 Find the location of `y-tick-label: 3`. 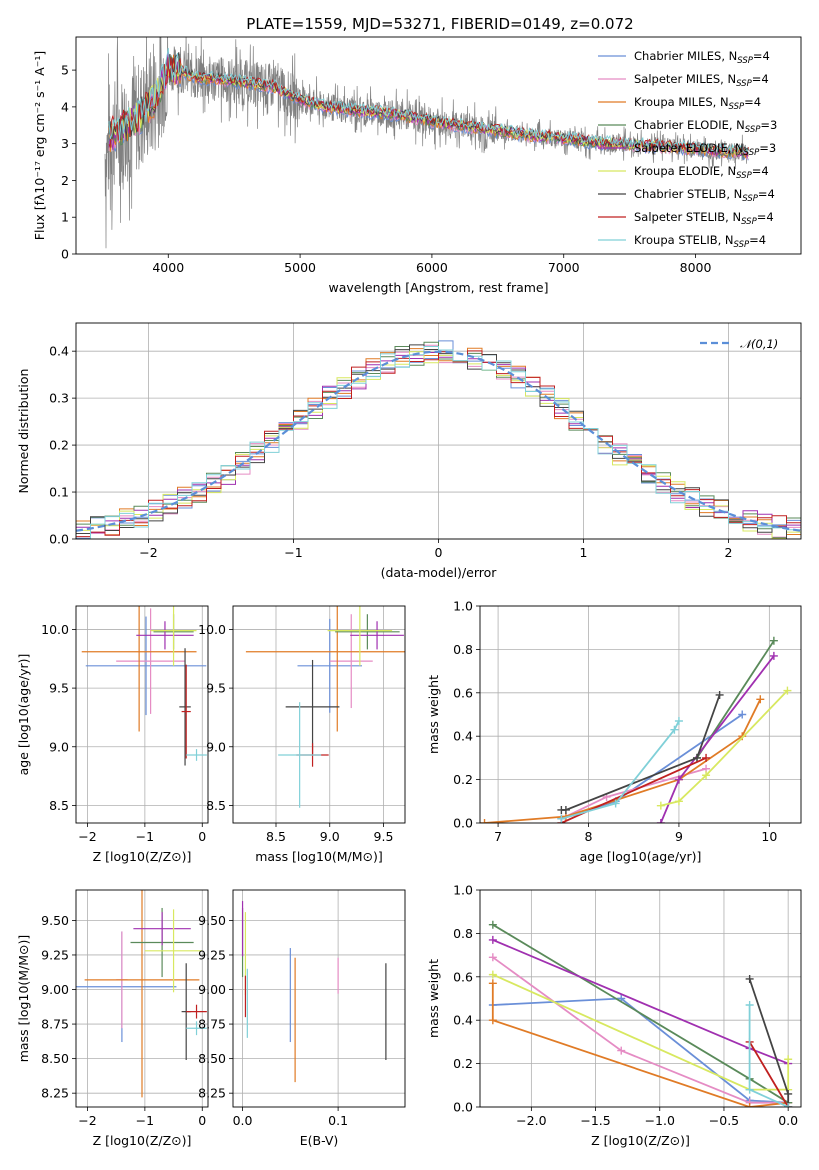

y-tick-label: 3 is located at coordinates (65, 143).